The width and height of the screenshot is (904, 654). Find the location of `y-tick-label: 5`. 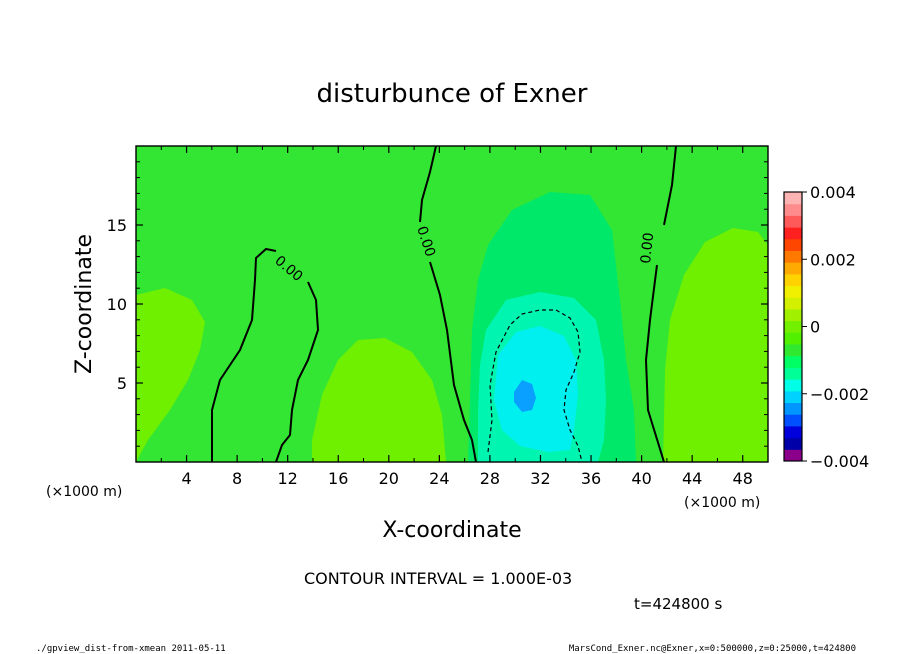

y-tick-label: 5 is located at coordinates (122, 383).